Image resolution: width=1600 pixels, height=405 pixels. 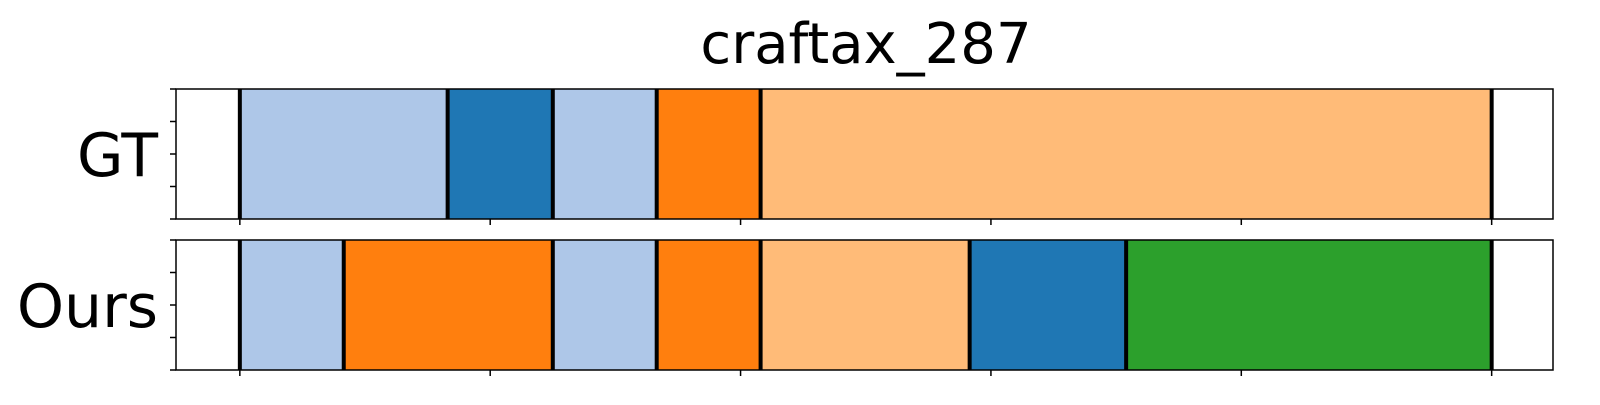 What do you see at coordinates (87, 307) in the screenshot?
I see `row-label: Ours` at bounding box center [87, 307].